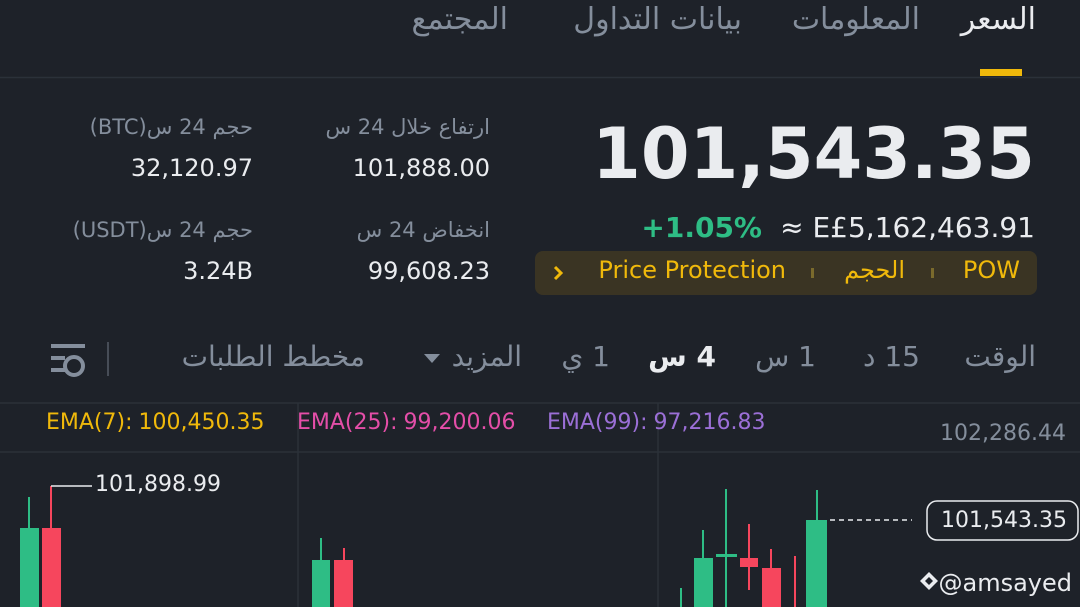  I want to click on timeframe: 15 د, so click(891, 356).